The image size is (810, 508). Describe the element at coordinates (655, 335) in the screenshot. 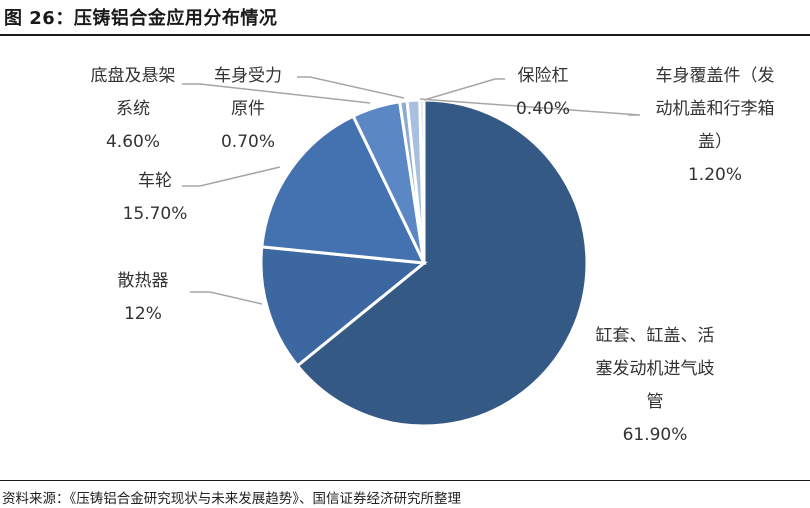

I see `slice-category-label: 缸套、缸盖、活` at that location.